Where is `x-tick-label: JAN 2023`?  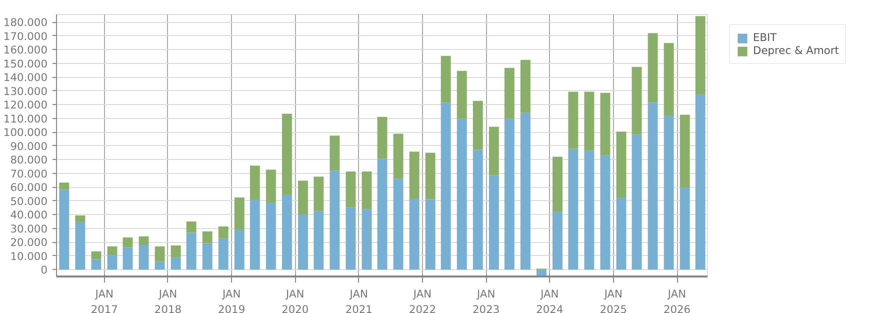
x-tick-label: JAN 2023 is located at coordinates (486, 300).